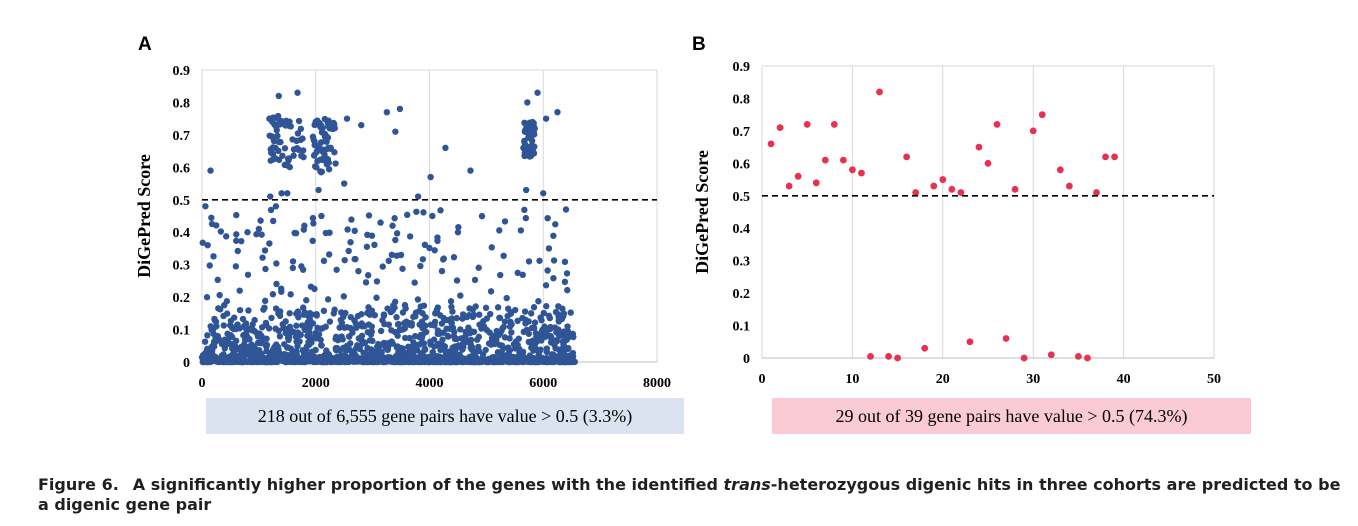 The height and width of the screenshot is (526, 1358). Describe the element at coordinates (742, 132) in the screenshot. I see `panel-b-y-tick-label: 0.7` at that location.